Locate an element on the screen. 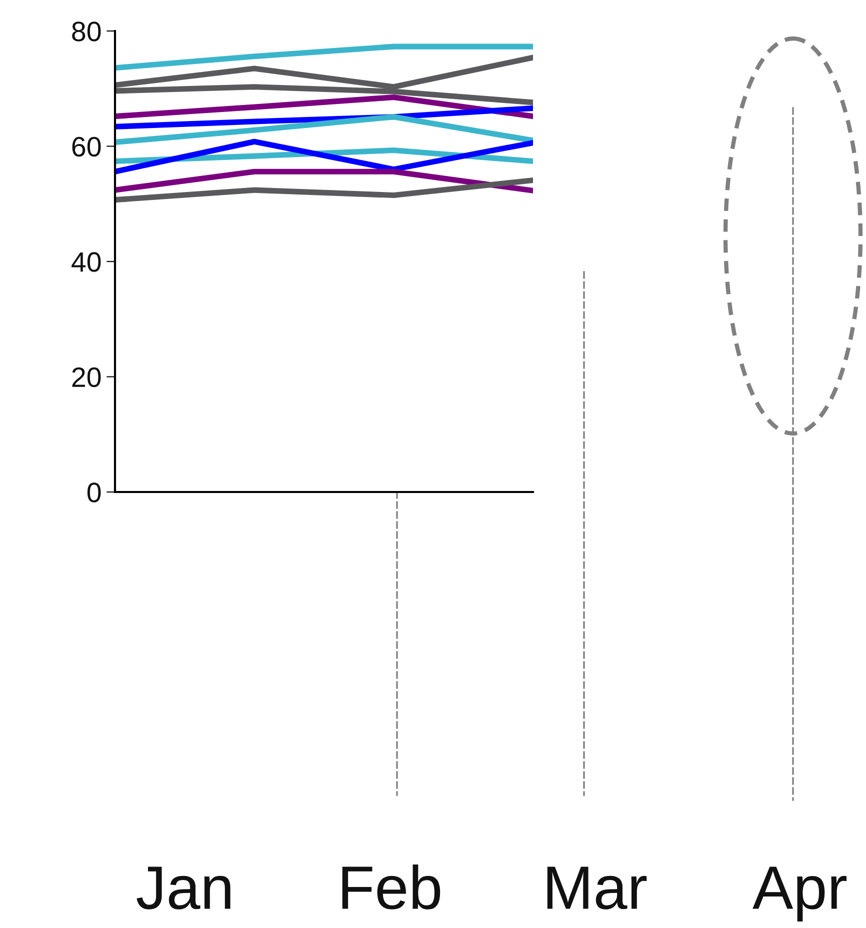 This screenshot has width=866, height=928. y-tick-label: 0 is located at coordinates (94, 492).